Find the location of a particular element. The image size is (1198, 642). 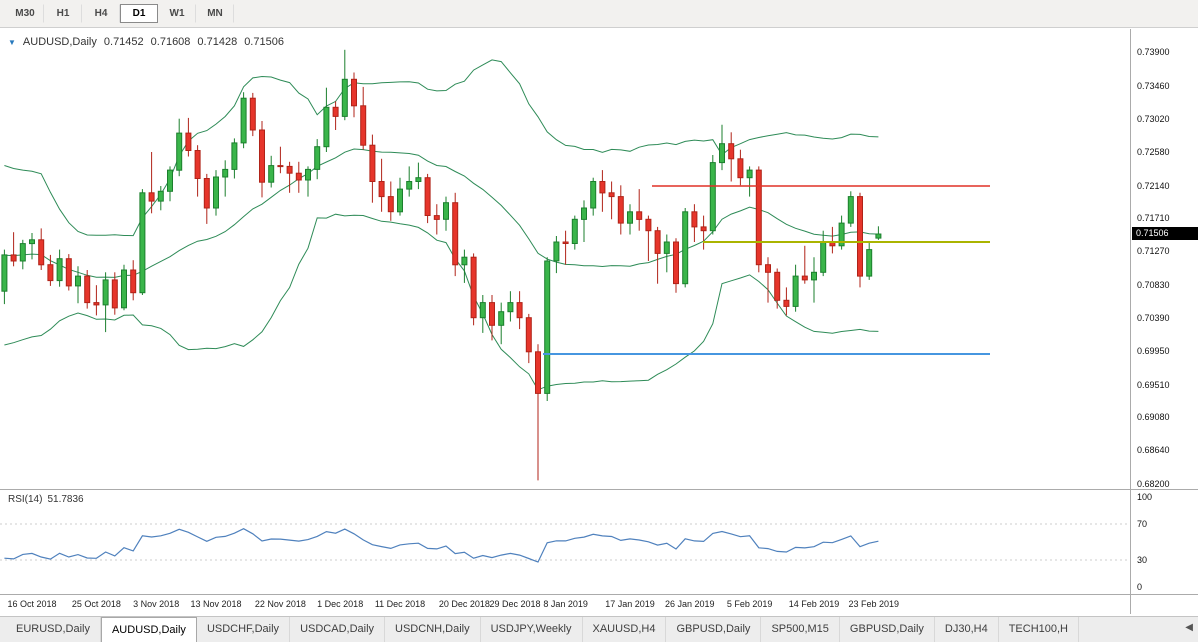

date-axis-label: 17 Jan 2019 is located at coordinates (630, 604).